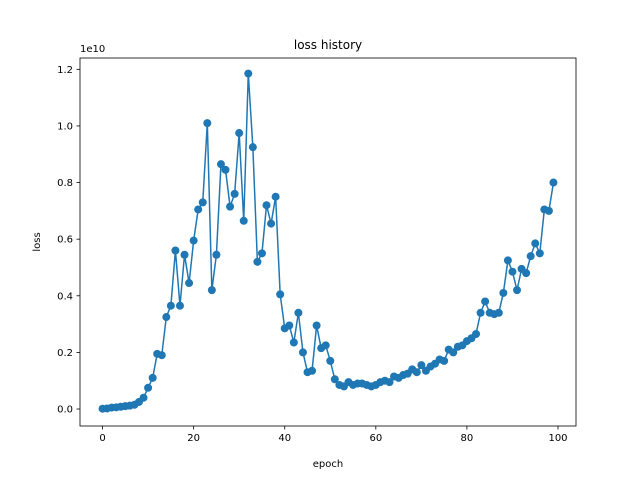 The width and height of the screenshot is (640, 480). I want to click on y-tick-label: 1.2, so click(65, 70).